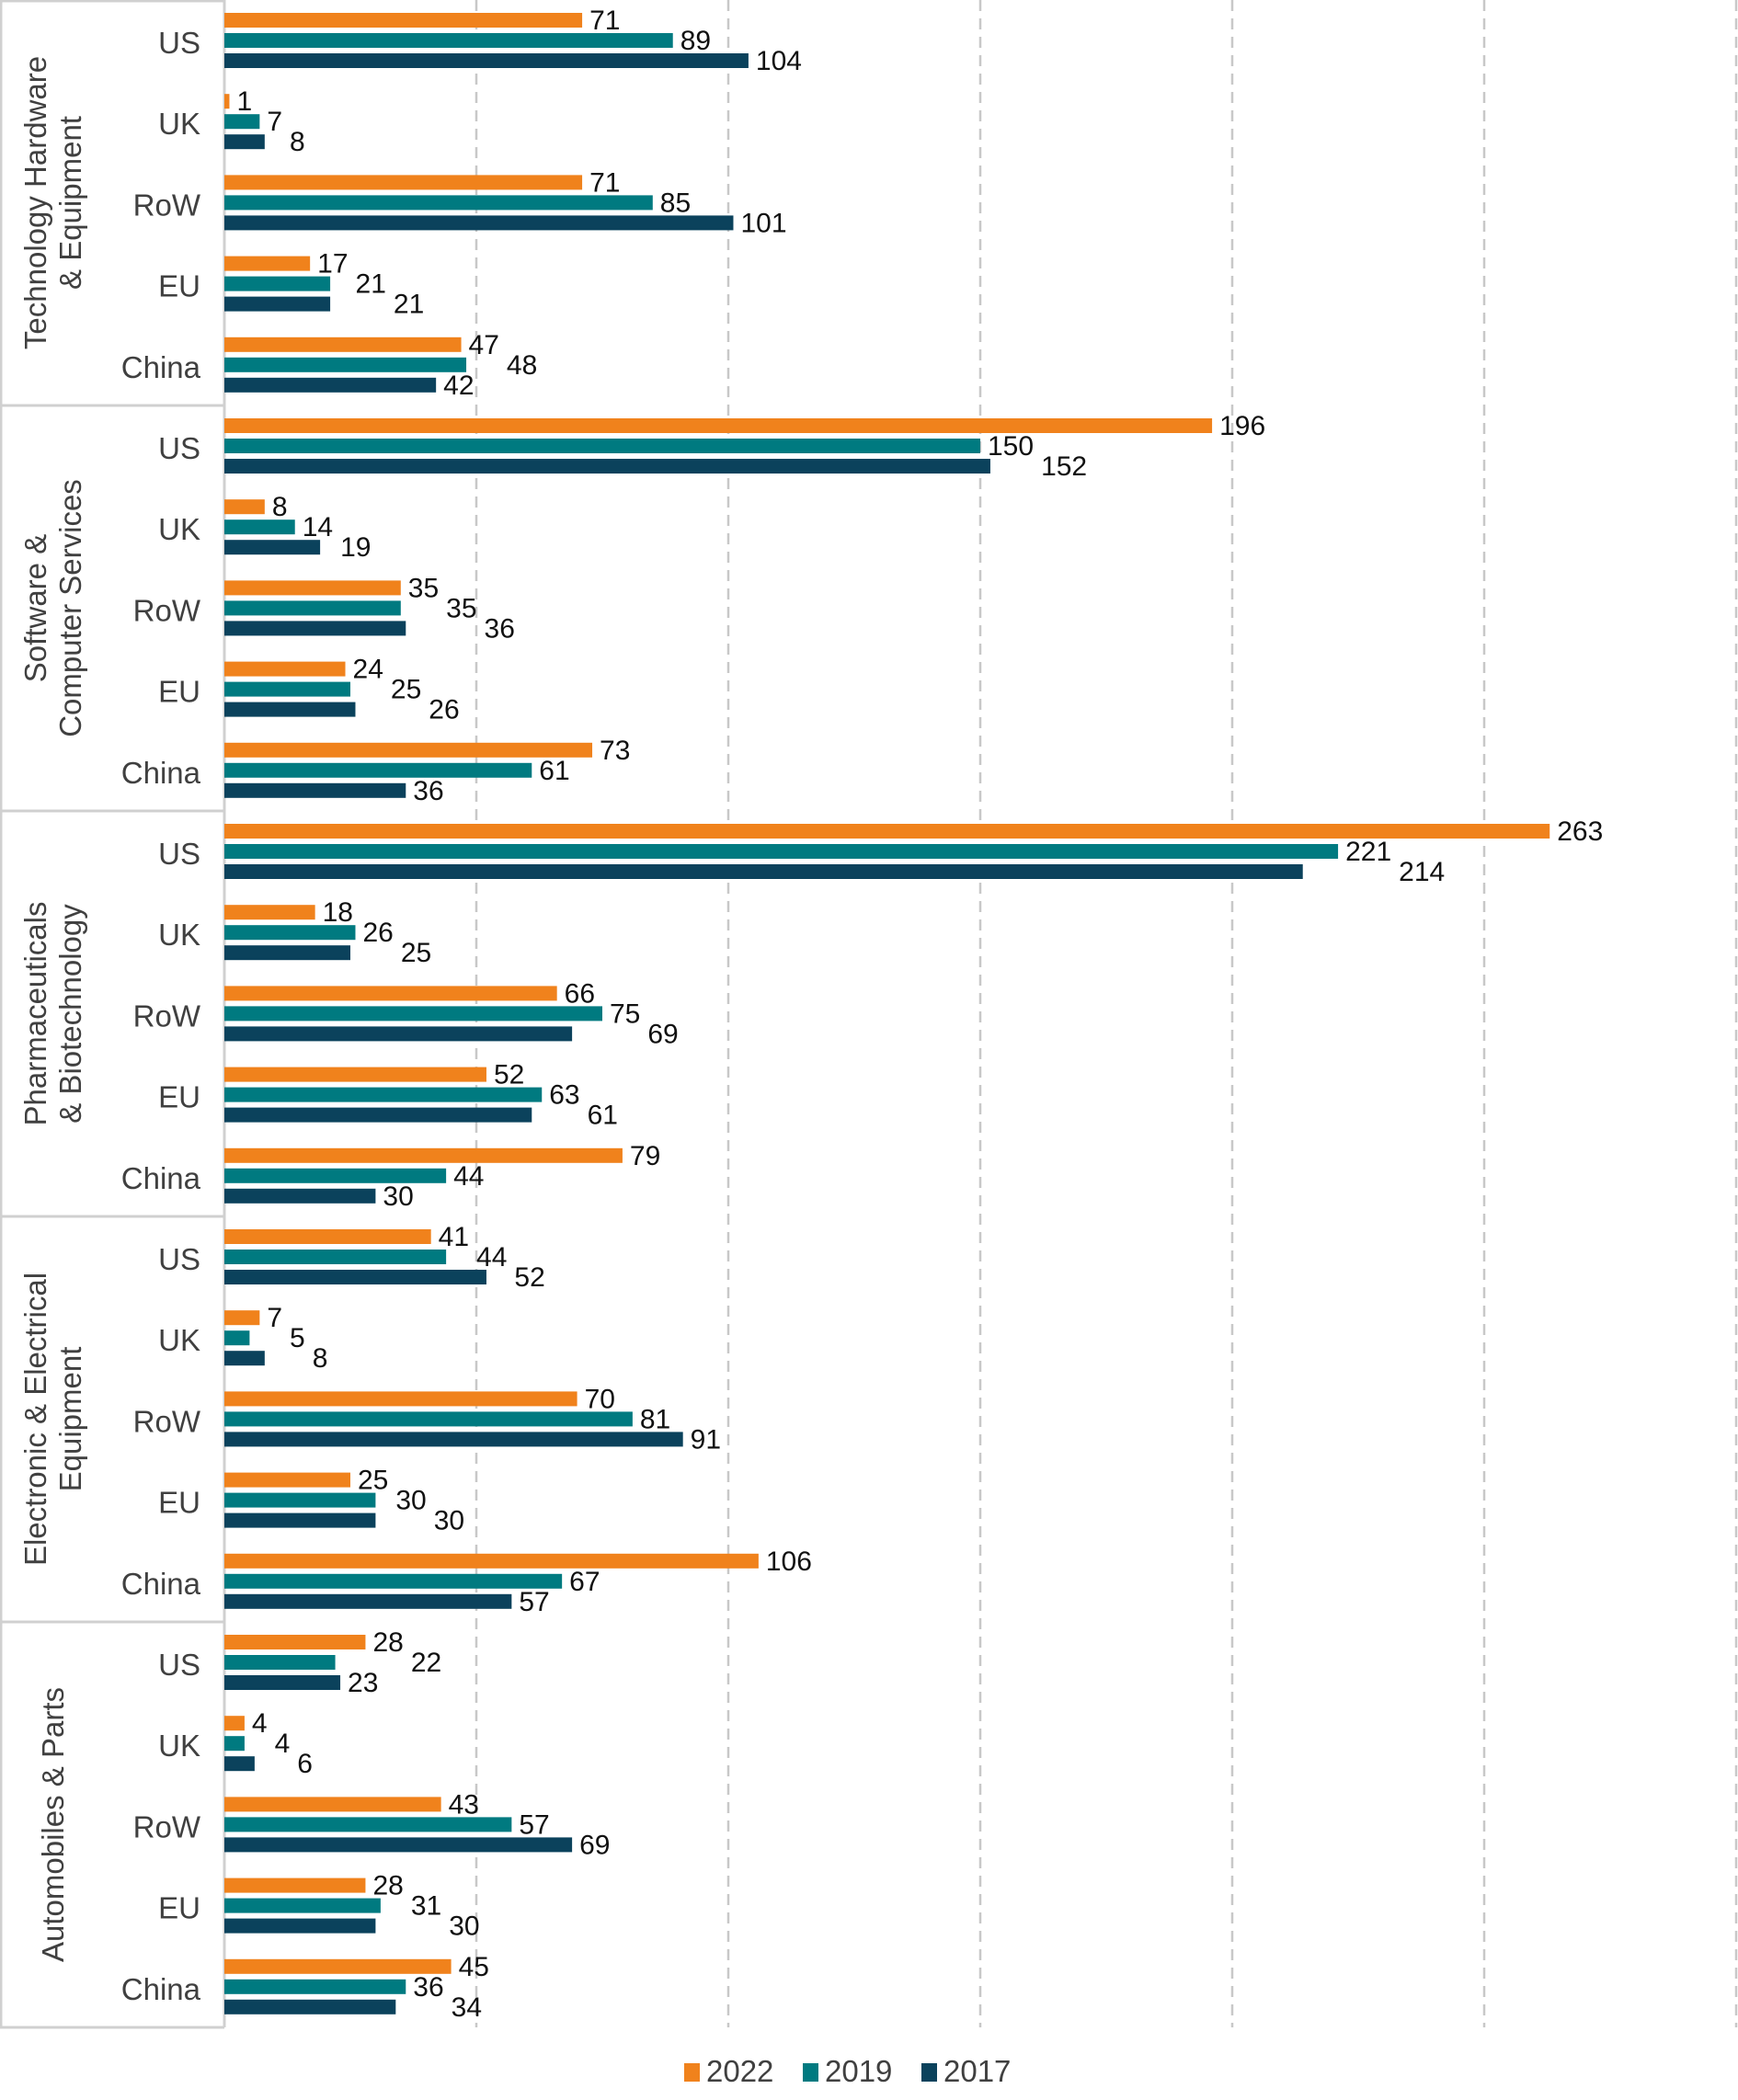 The height and width of the screenshot is (2100, 1738). I want to click on data-label: 24, so click(368, 670).